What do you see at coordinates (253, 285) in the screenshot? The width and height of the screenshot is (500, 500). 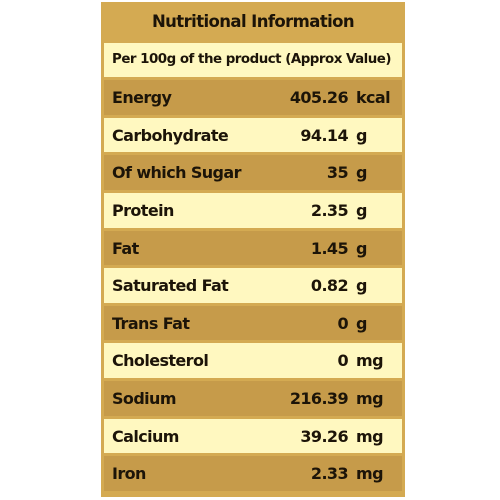 I see `table-row-saturated-fat: Saturated Fat 0.82 g` at bounding box center [253, 285].